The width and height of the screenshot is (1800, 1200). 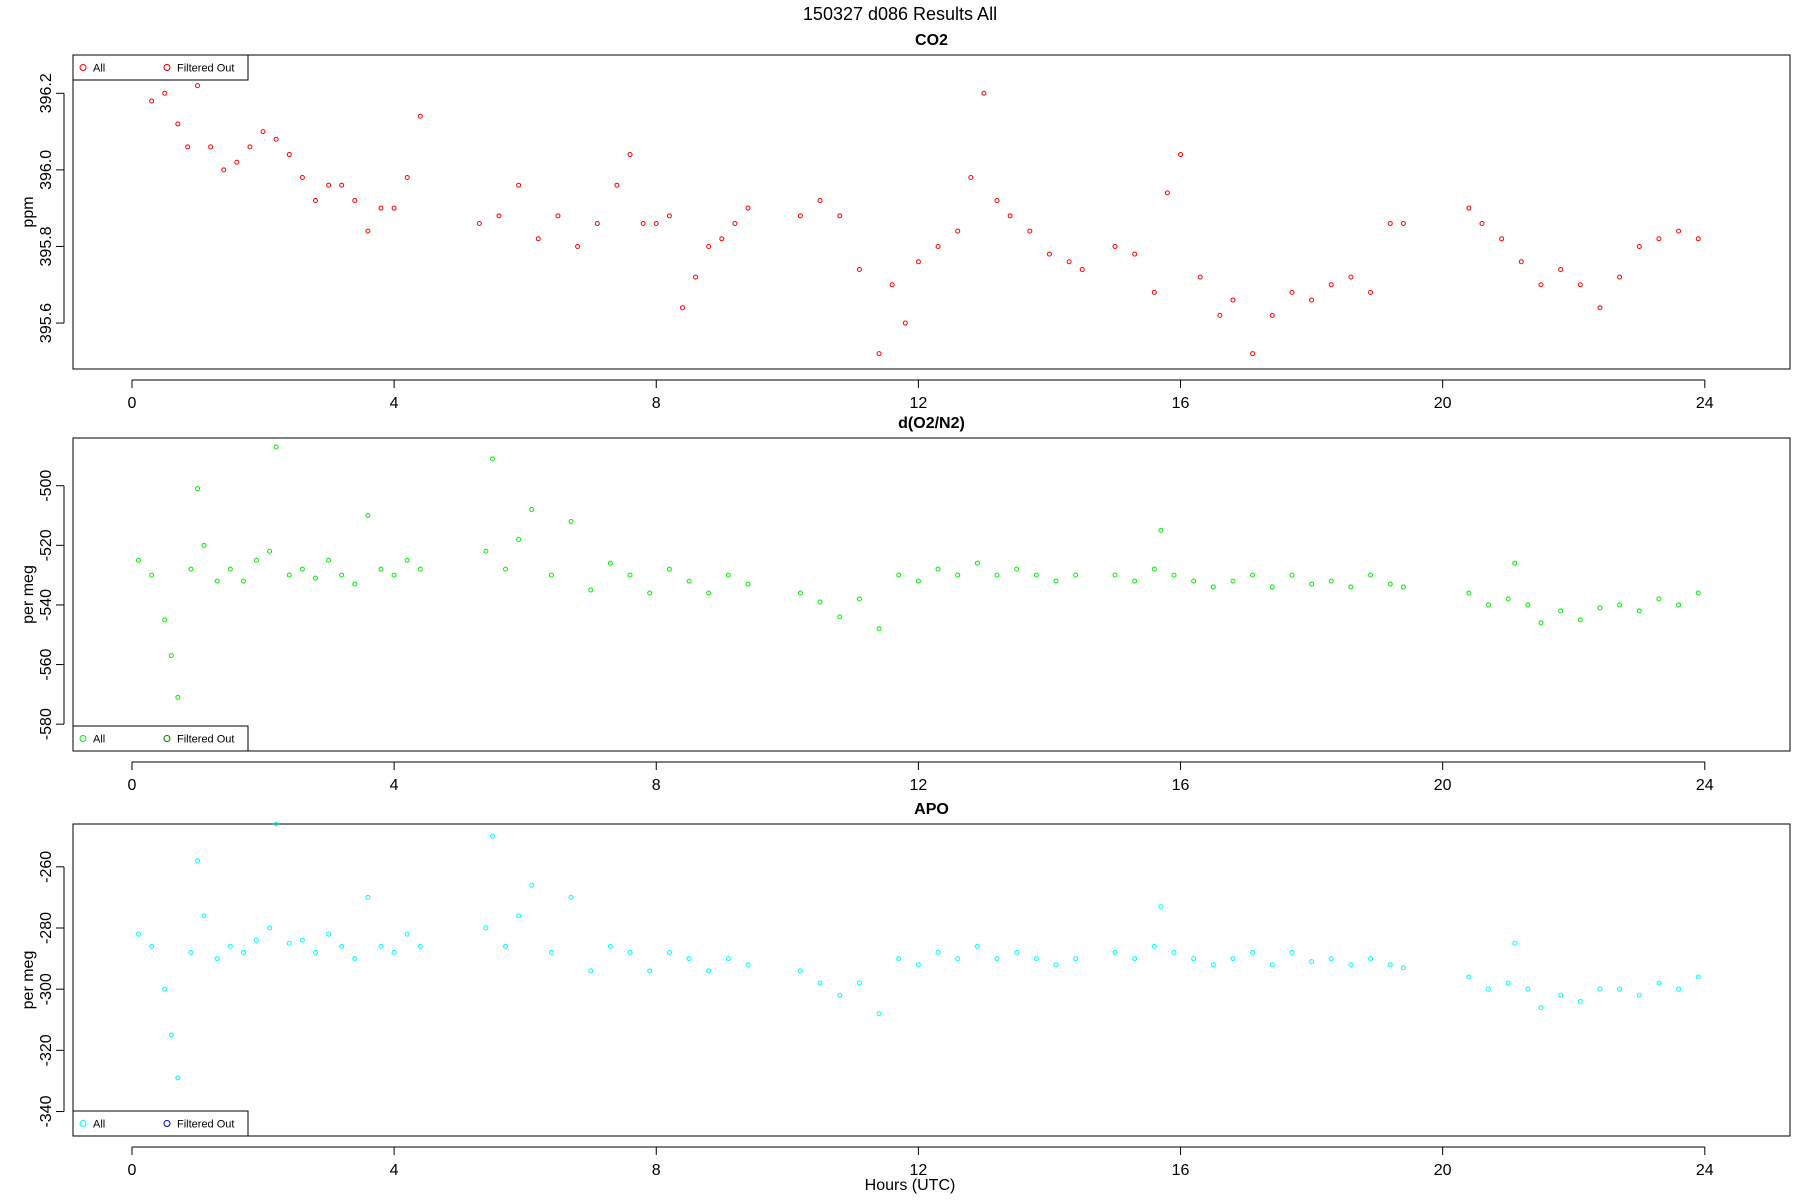 I want to click on x-tick-label: 4, so click(x=394, y=785).